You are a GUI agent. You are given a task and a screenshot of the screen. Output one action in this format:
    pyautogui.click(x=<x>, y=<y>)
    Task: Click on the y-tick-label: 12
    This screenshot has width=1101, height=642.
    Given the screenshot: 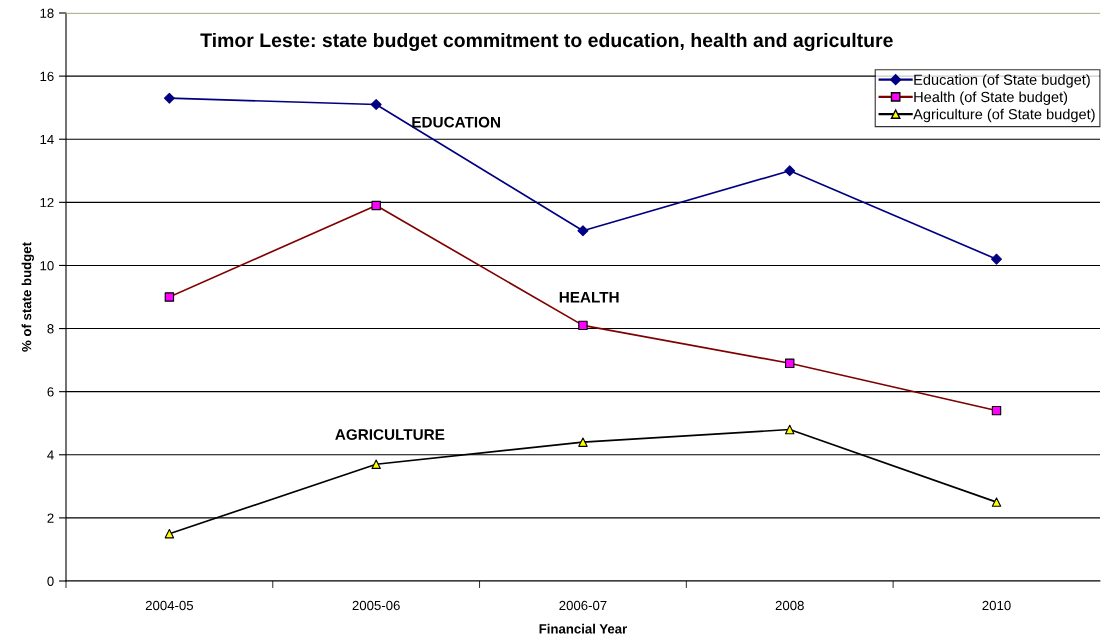 What is the action you would take?
    pyautogui.click(x=47, y=202)
    